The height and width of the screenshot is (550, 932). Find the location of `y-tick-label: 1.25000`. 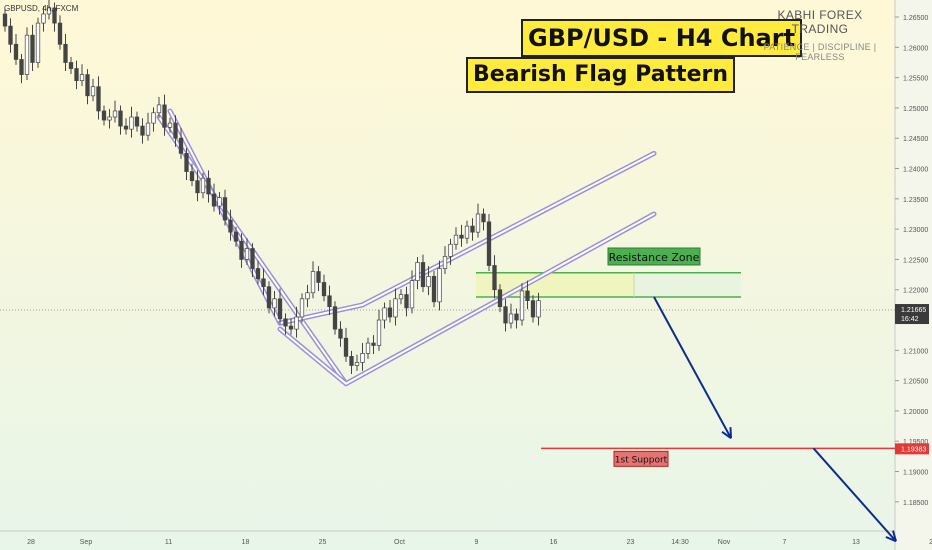

y-tick-label: 1.25000 is located at coordinates (915, 109).